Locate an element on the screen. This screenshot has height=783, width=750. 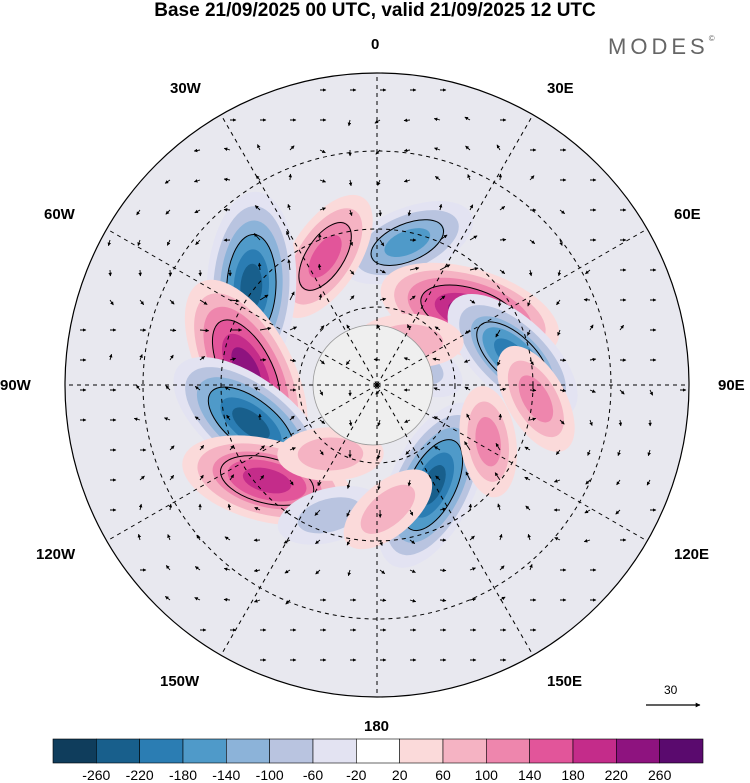
vector-scale-label: 30 is located at coordinates (671, 690).